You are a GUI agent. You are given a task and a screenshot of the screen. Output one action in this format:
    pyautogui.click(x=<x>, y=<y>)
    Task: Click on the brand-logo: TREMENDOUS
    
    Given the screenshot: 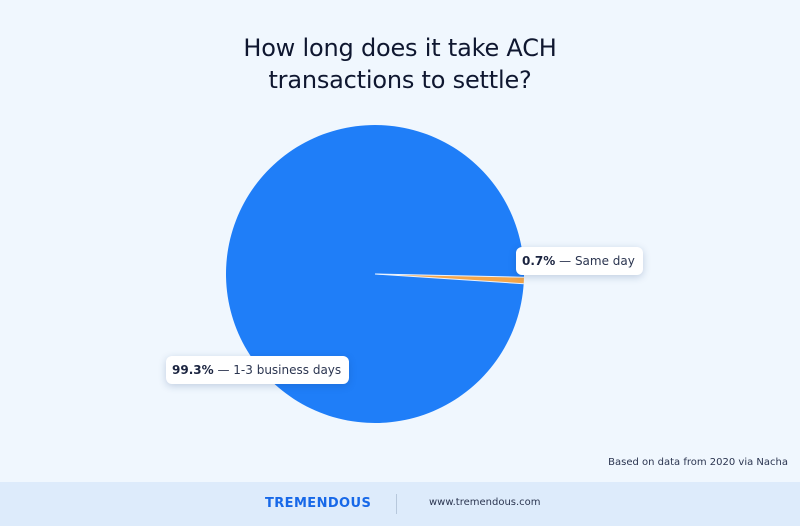 What is the action you would take?
    pyautogui.click(x=318, y=503)
    